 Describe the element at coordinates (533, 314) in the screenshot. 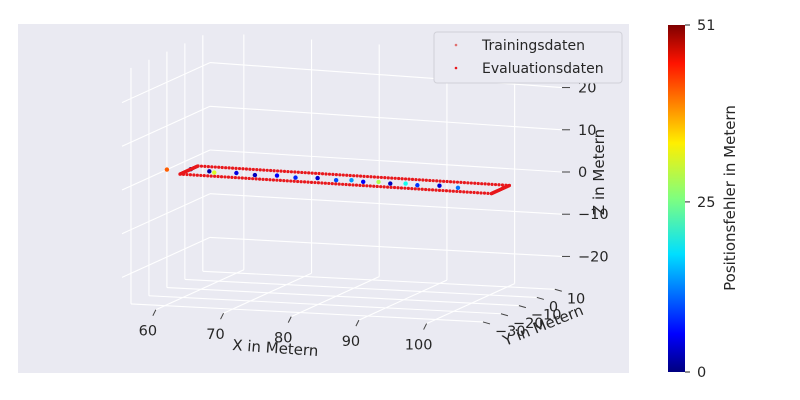

I see `y-ticks: −30−20−100 10` at that location.